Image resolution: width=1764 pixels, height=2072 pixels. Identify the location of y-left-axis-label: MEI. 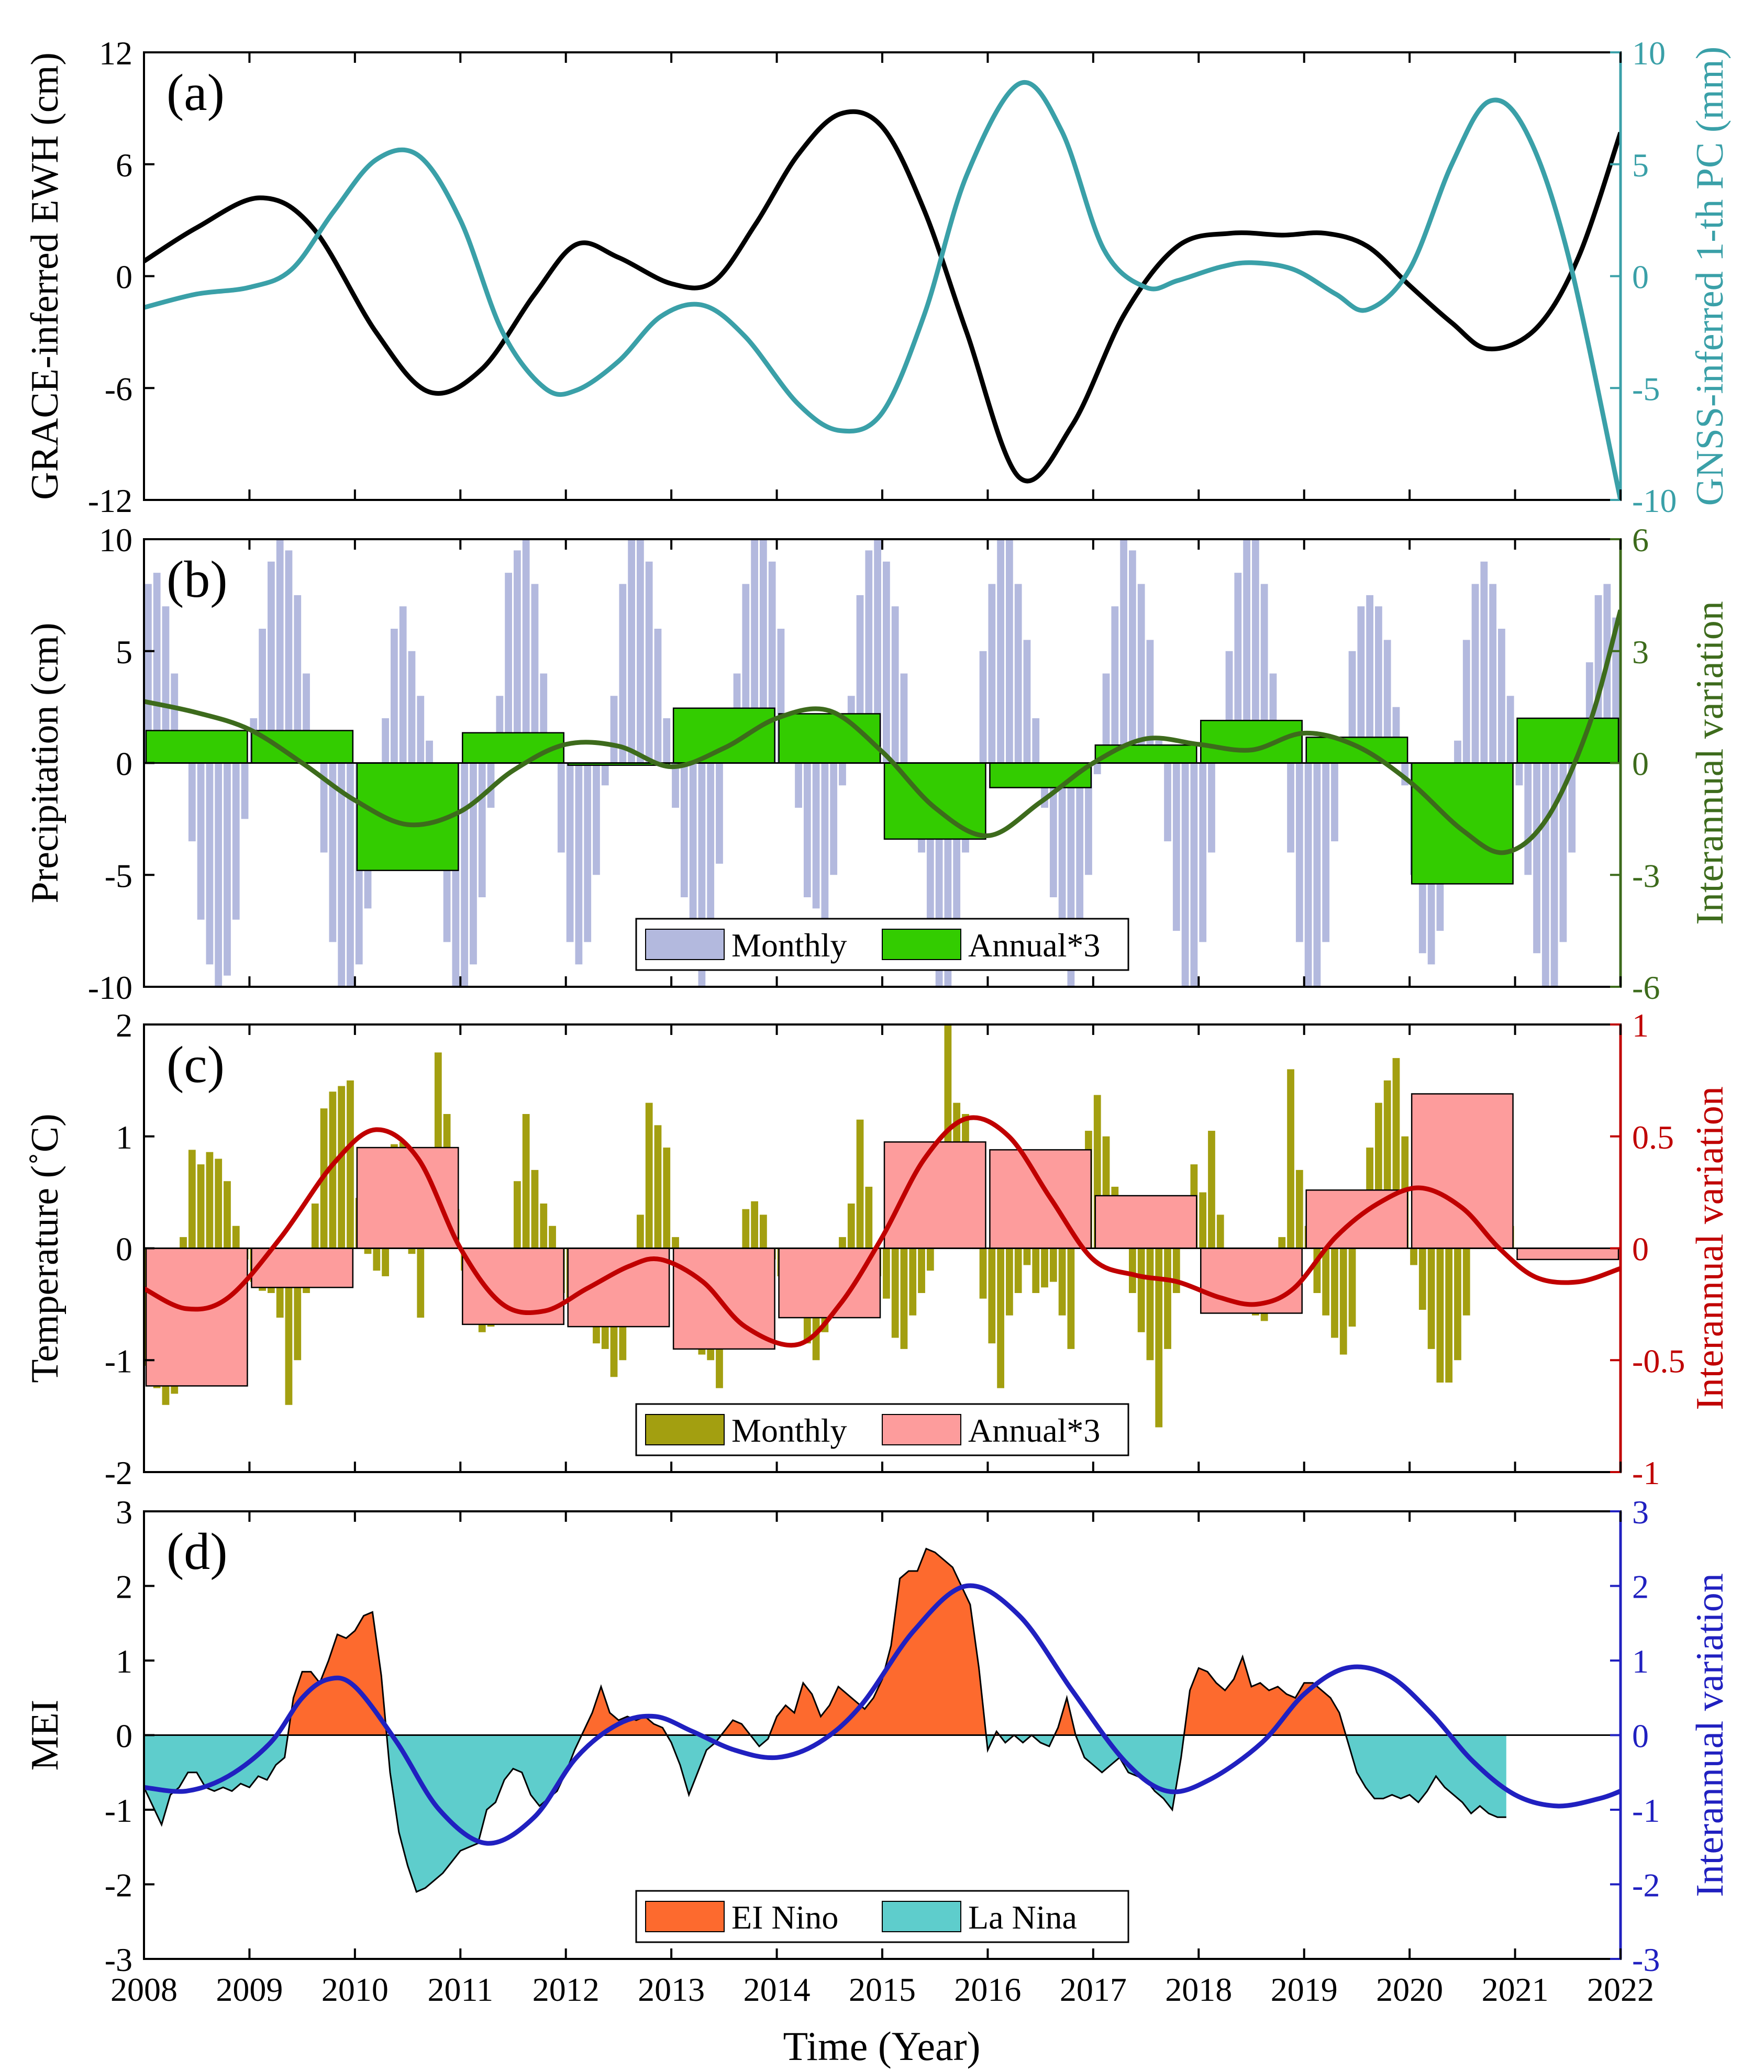
(45, 1736).